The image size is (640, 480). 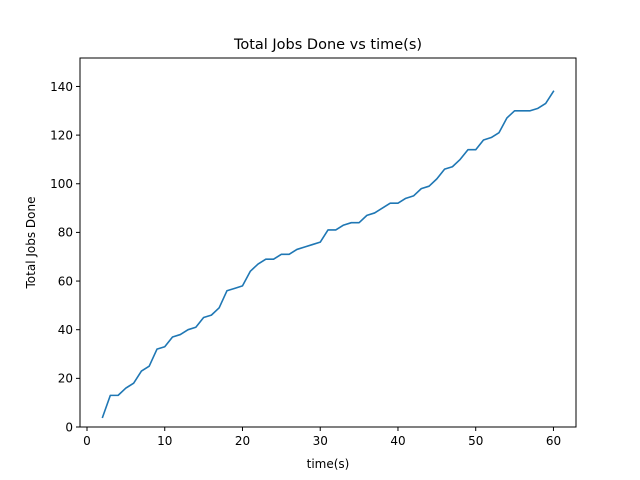 I want to click on x-tick-label: 50, so click(x=475, y=441).